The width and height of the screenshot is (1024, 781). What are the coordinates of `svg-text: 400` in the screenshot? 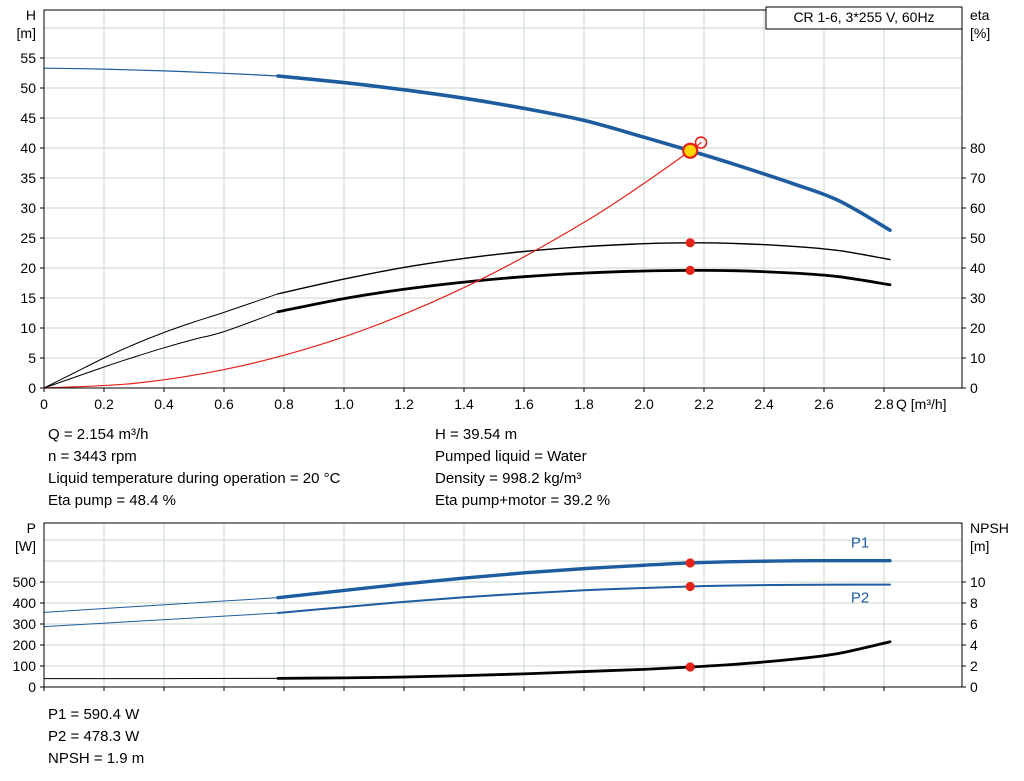 It's located at (25, 603).